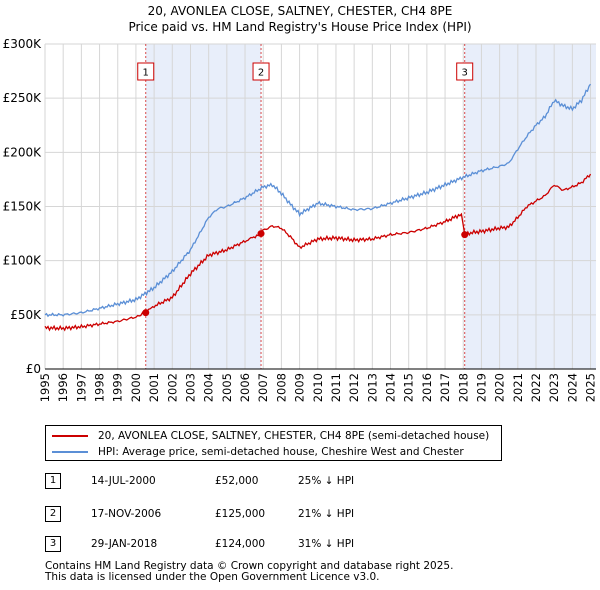  What do you see at coordinates (23, 207) in the screenshot?
I see `y-tick-label: £150K` at bounding box center [23, 207].